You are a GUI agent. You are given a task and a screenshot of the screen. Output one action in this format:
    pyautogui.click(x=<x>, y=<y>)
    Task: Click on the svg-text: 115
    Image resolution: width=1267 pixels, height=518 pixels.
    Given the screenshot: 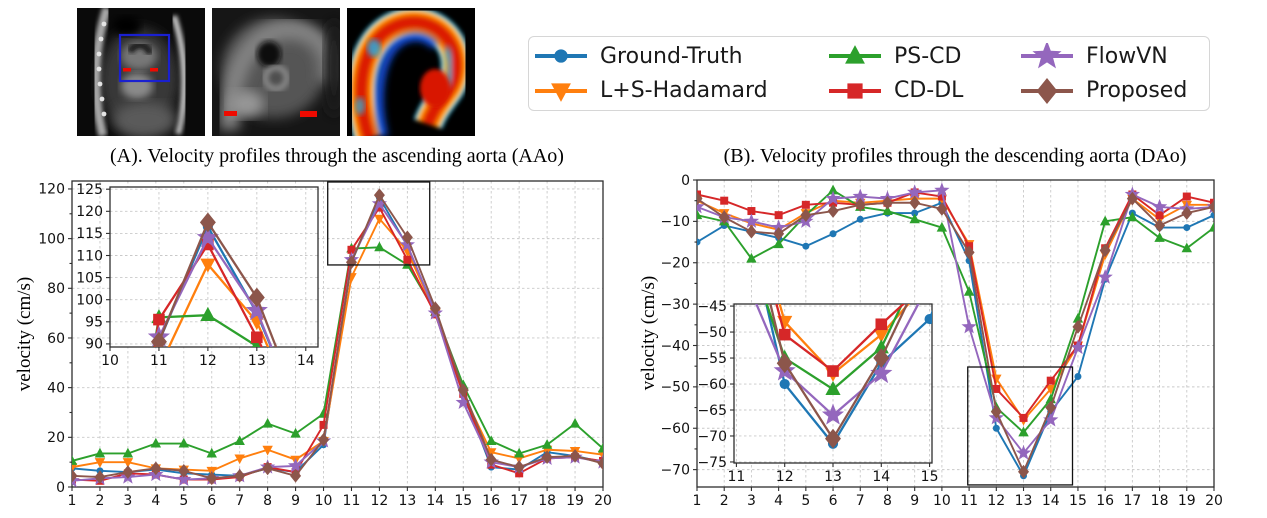 What is the action you would take?
    pyautogui.click(x=89, y=234)
    